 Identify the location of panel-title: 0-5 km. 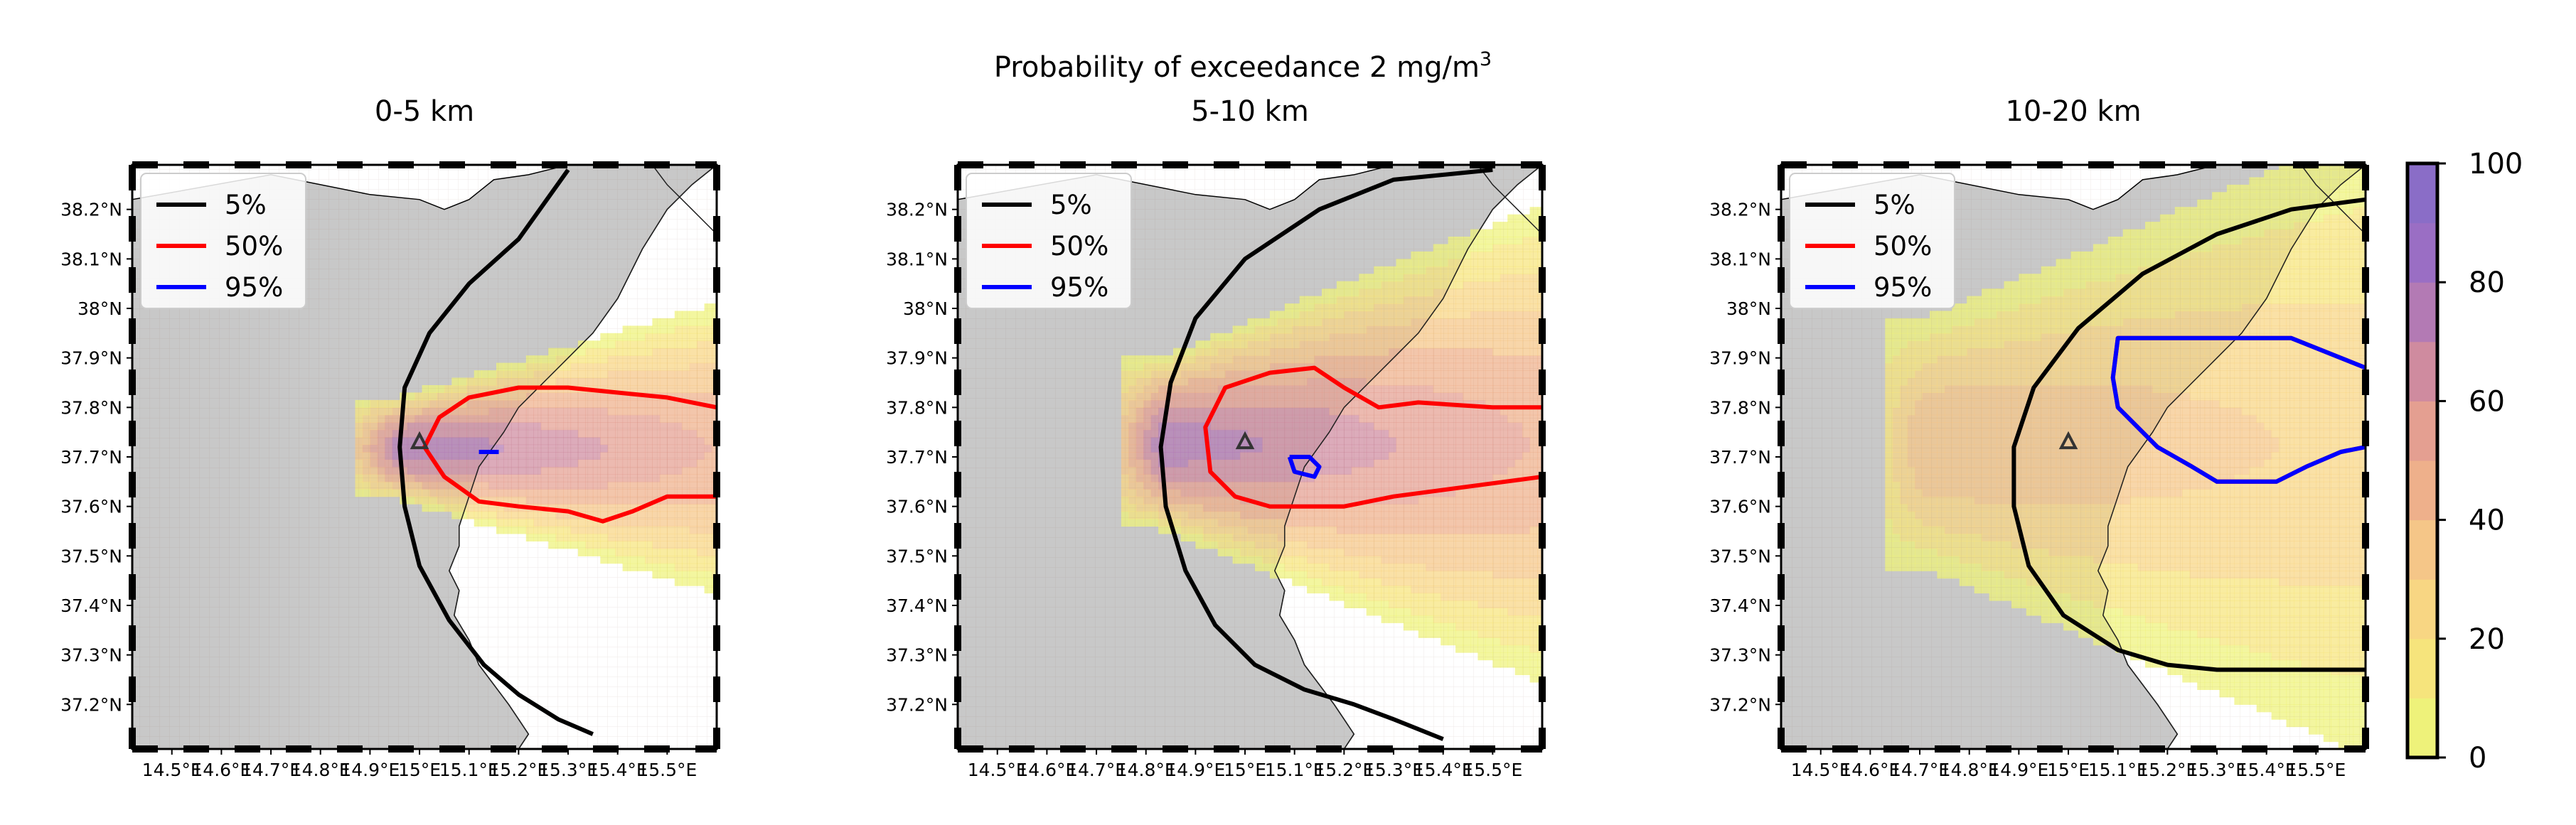
(425, 111).